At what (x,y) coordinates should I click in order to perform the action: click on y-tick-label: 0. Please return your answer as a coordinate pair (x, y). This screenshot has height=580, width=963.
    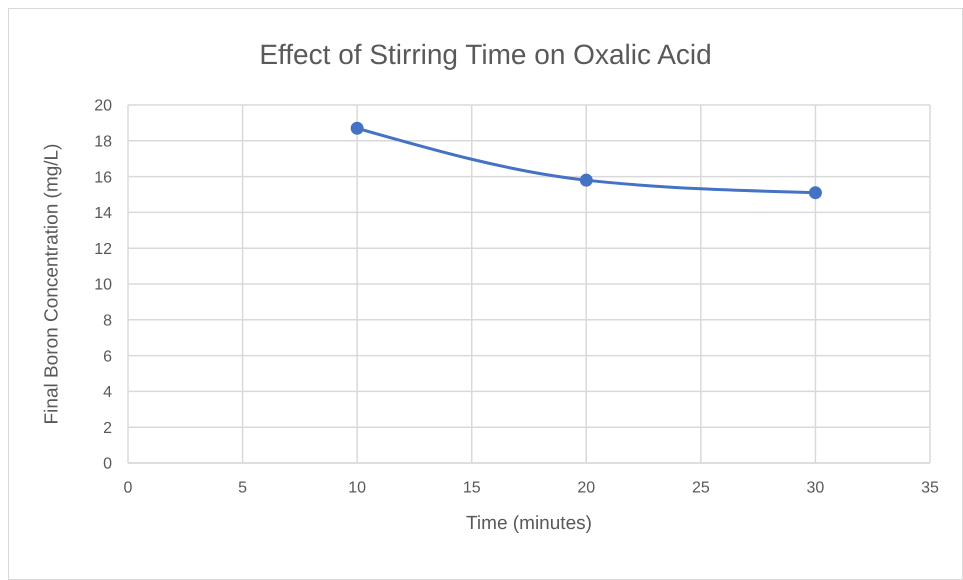
    Looking at the image, I should click on (107, 464).